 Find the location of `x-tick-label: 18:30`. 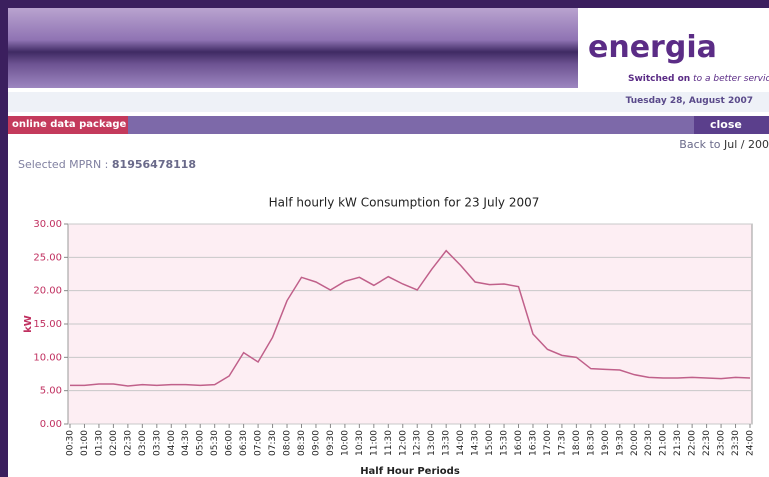

x-tick-label: 18:30 is located at coordinates (591, 443).